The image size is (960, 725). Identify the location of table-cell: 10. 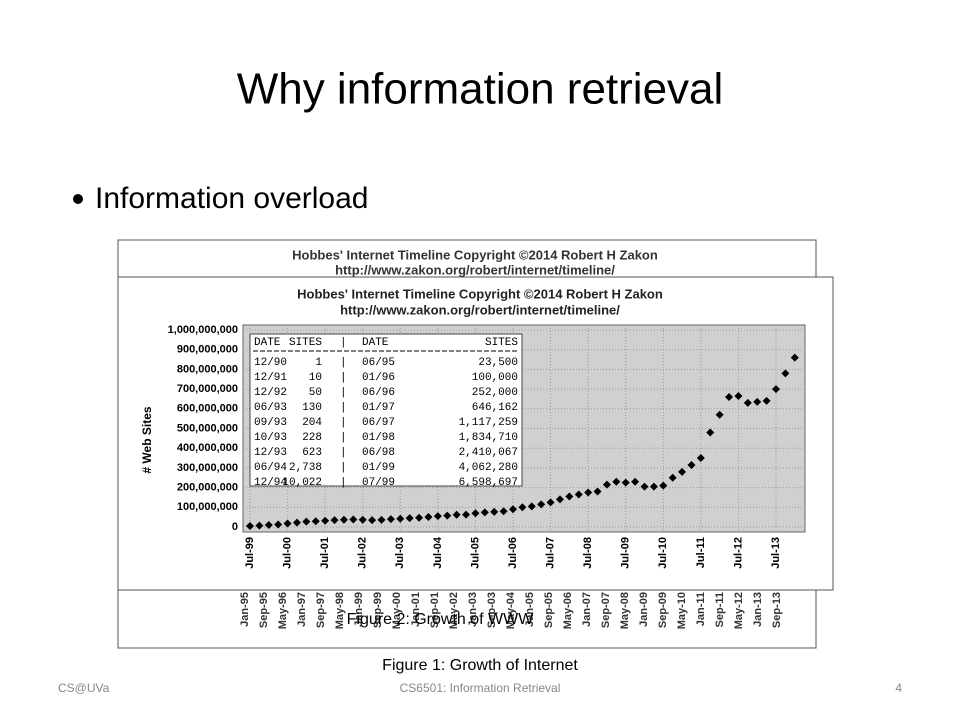
(315, 378).